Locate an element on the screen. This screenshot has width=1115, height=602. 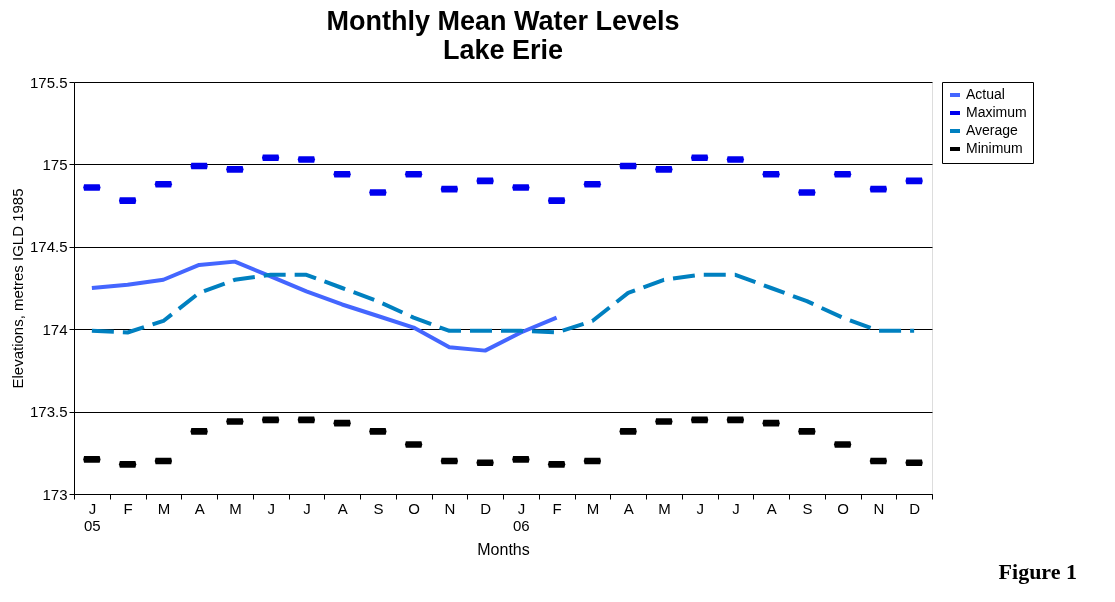
y-tick-label: 173.5 is located at coordinates (48, 412).